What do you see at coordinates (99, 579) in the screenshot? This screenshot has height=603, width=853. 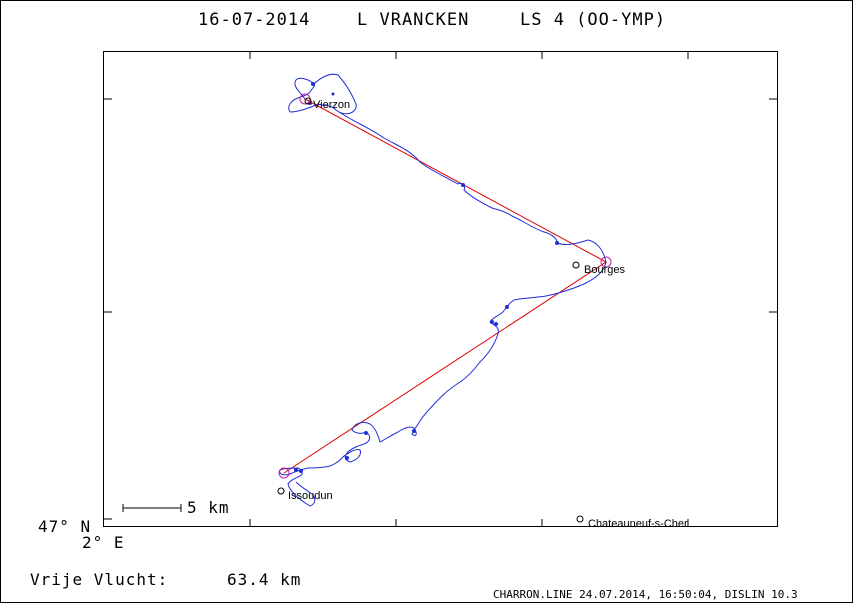 I see `summary-label: Vrije Vlucht:` at bounding box center [99, 579].